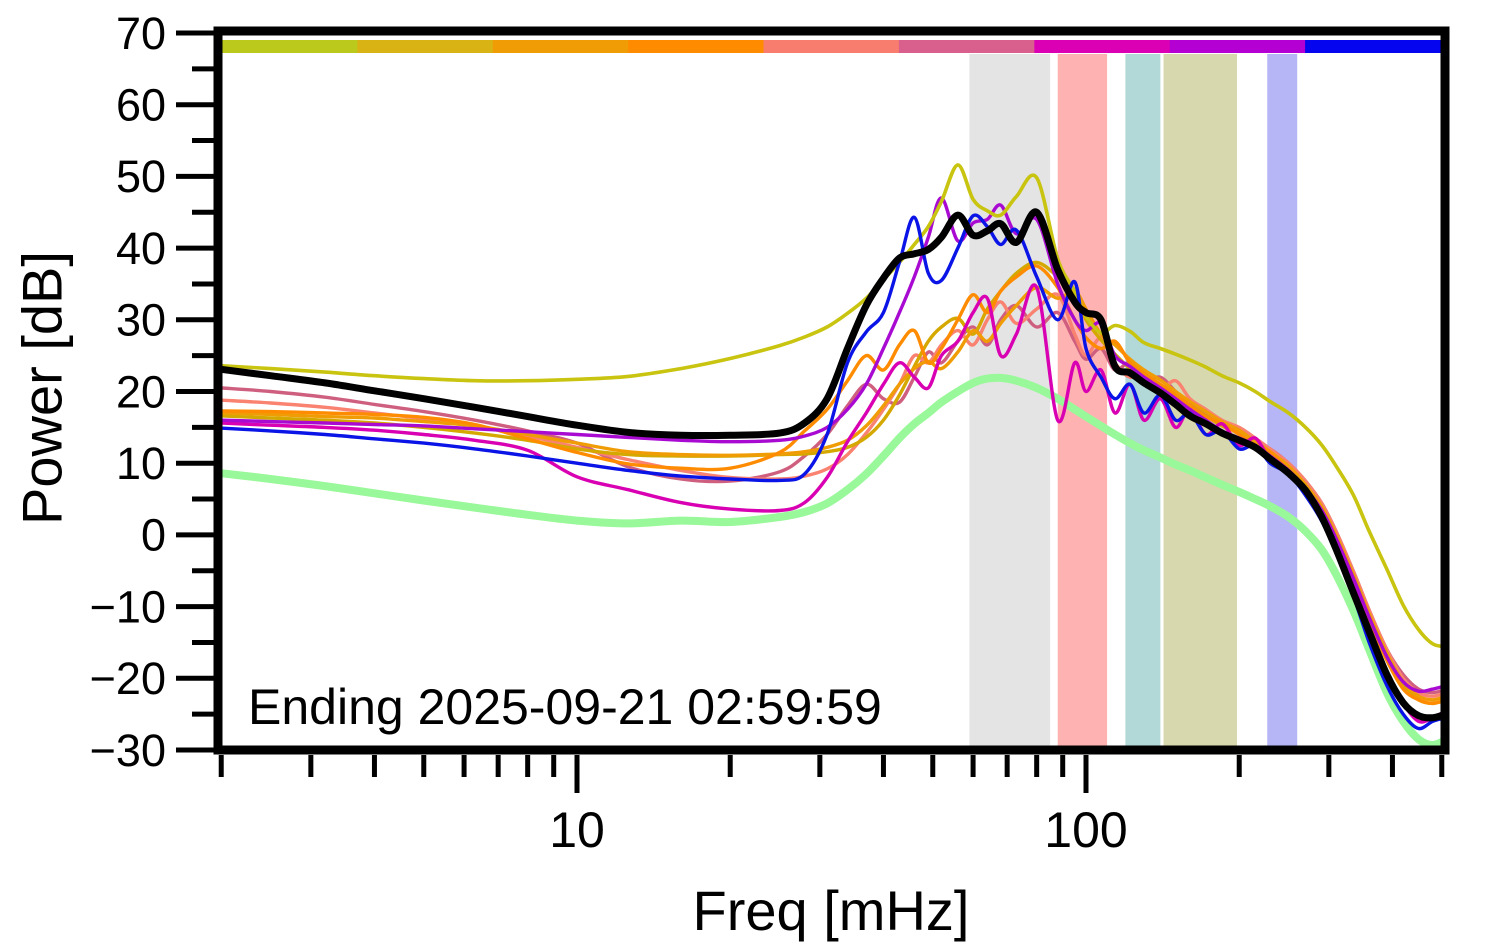 This screenshot has width=1494, height=952. What do you see at coordinates (128, 678) in the screenshot?
I see `y-tick-label: −20` at bounding box center [128, 678].